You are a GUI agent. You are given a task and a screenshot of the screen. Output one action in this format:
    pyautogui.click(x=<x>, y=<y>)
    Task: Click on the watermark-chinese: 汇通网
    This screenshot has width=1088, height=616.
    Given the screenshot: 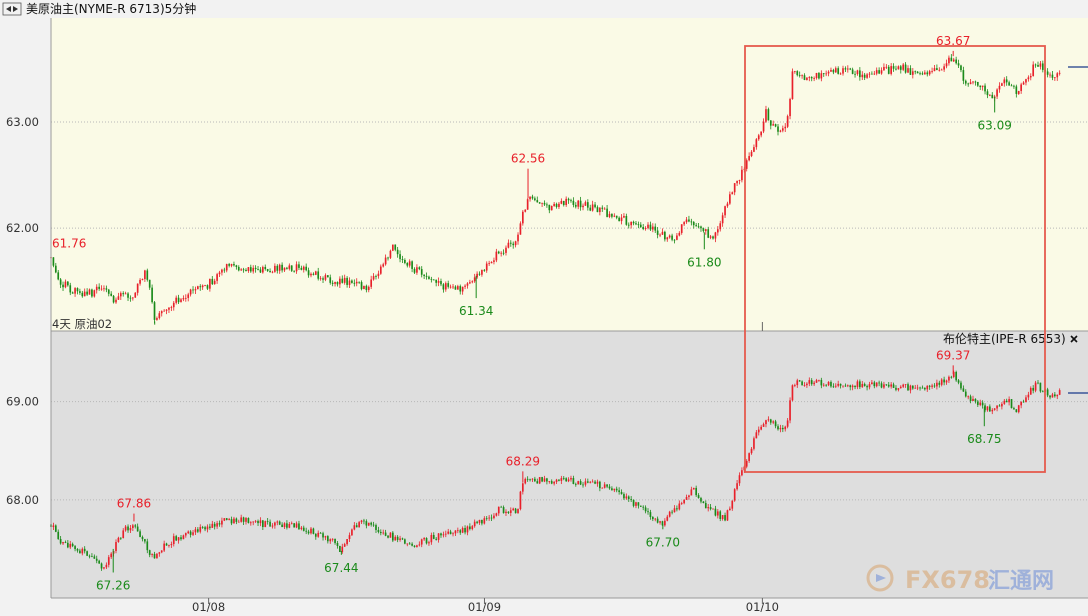 What is the action you would take?
    pyautogui.click(x=1021, y=581)
    